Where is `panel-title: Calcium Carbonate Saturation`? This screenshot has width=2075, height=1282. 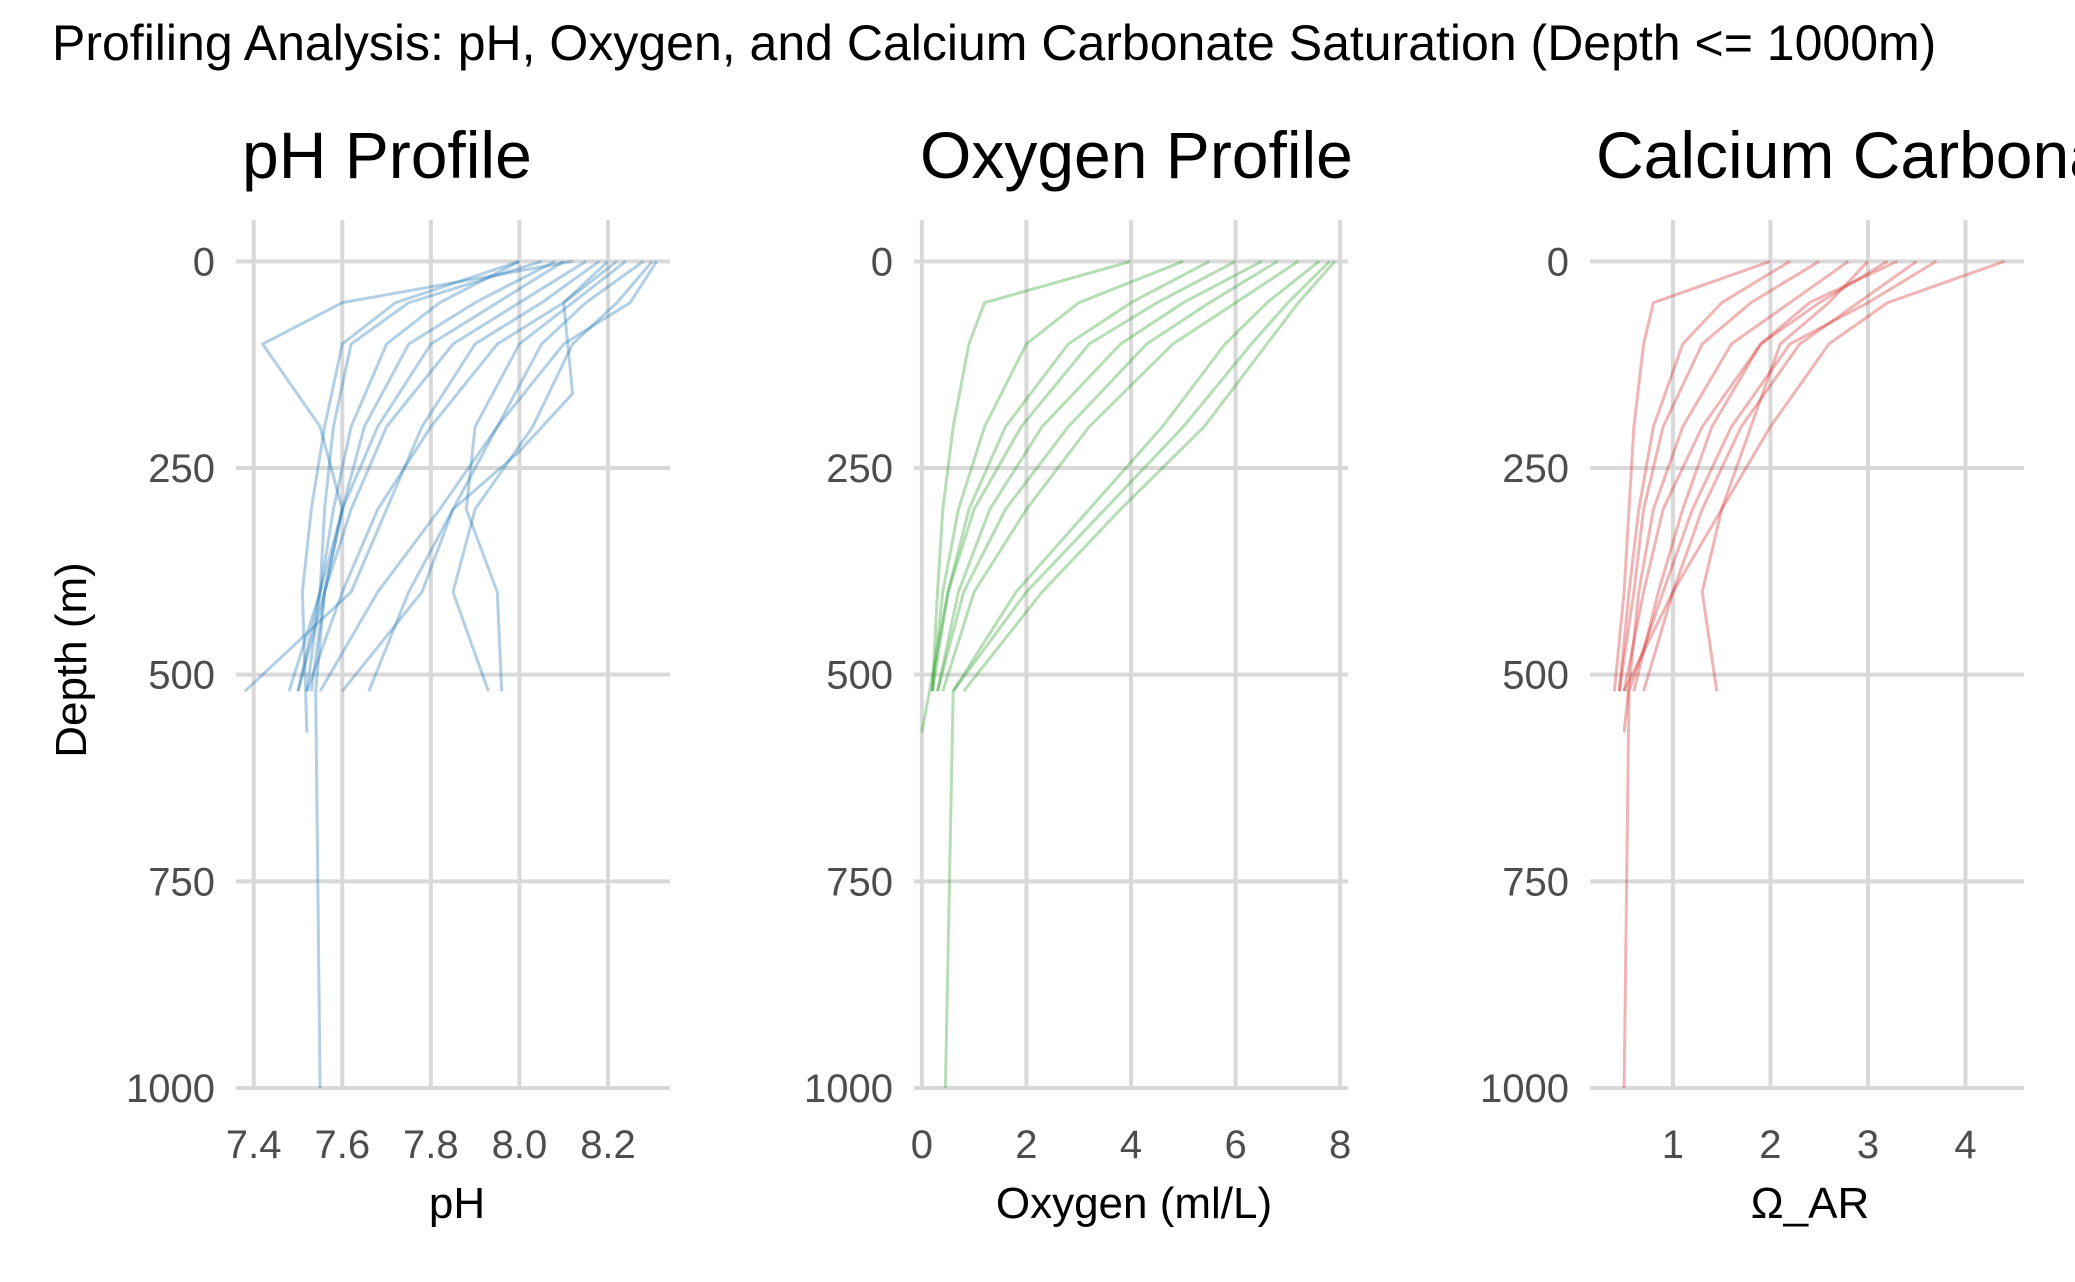 panel-title: Calcium Carbonate Saturation is located at coordinates (1835, 155).